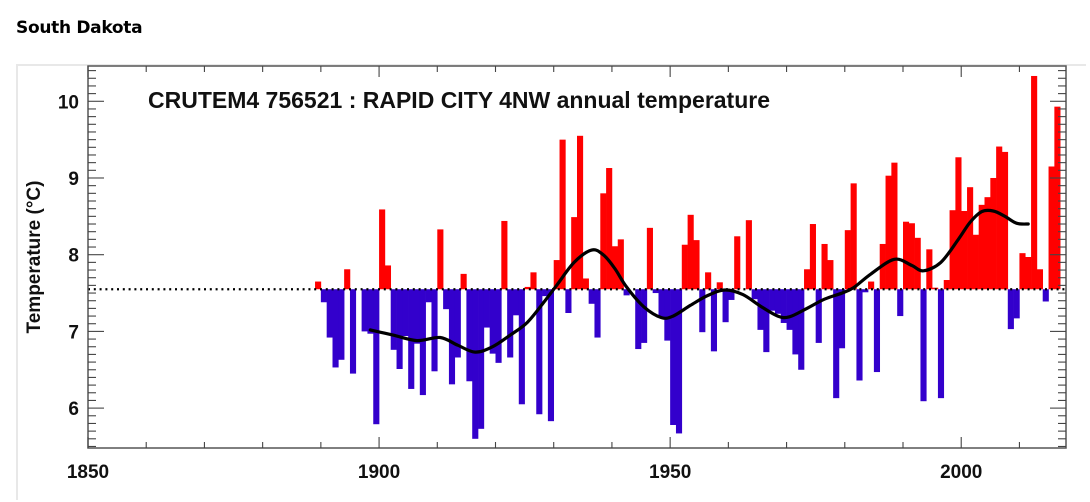  Describe the element at coordinates (34, 257) in the screenshot. I see `y-axis-label: Temperature (°C)` at that location.